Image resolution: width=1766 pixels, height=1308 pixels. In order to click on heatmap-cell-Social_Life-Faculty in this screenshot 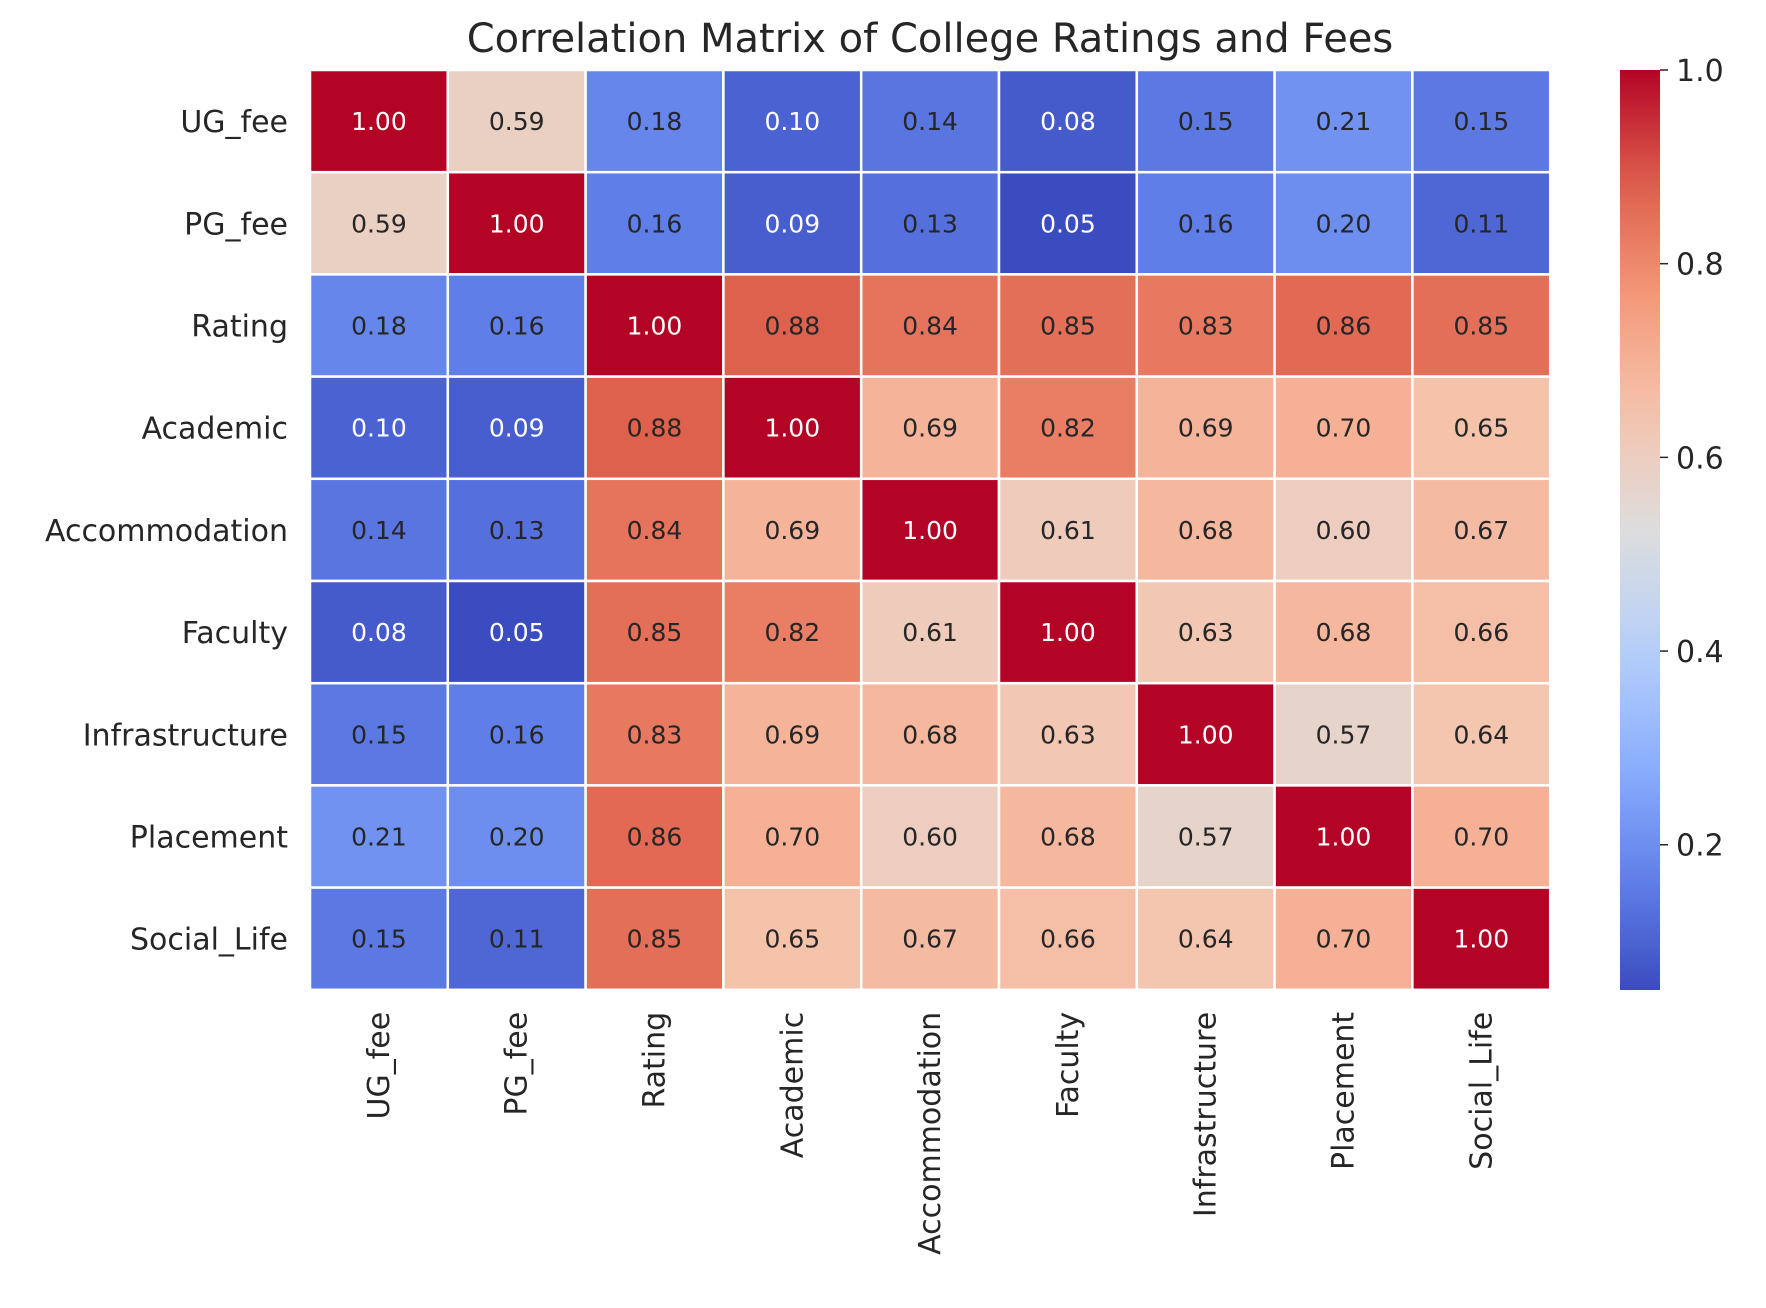, I will do `click(1068, 939)`.